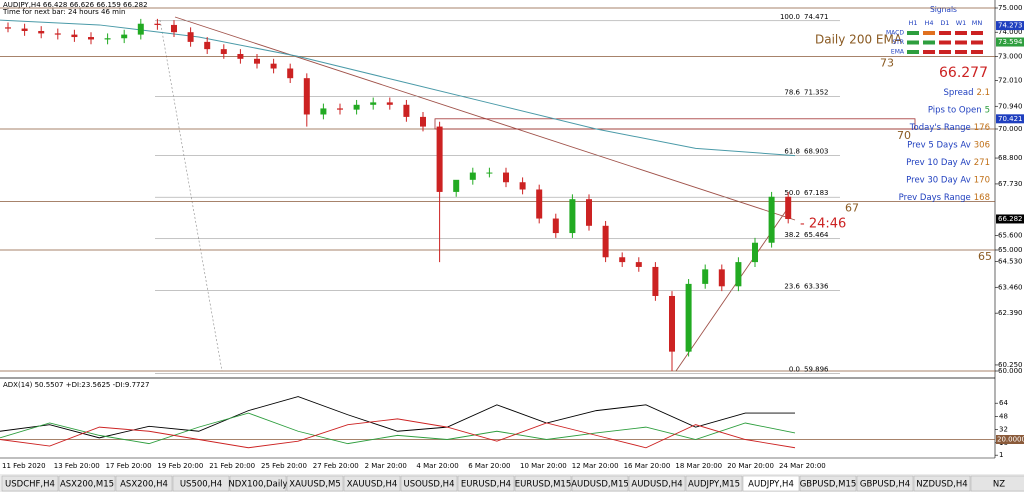 This screenshot has width=1024, height=496. Describe the element at coordinates (794, 370) in the screenshot. I see `fib-ratio: 0.0` at that location.